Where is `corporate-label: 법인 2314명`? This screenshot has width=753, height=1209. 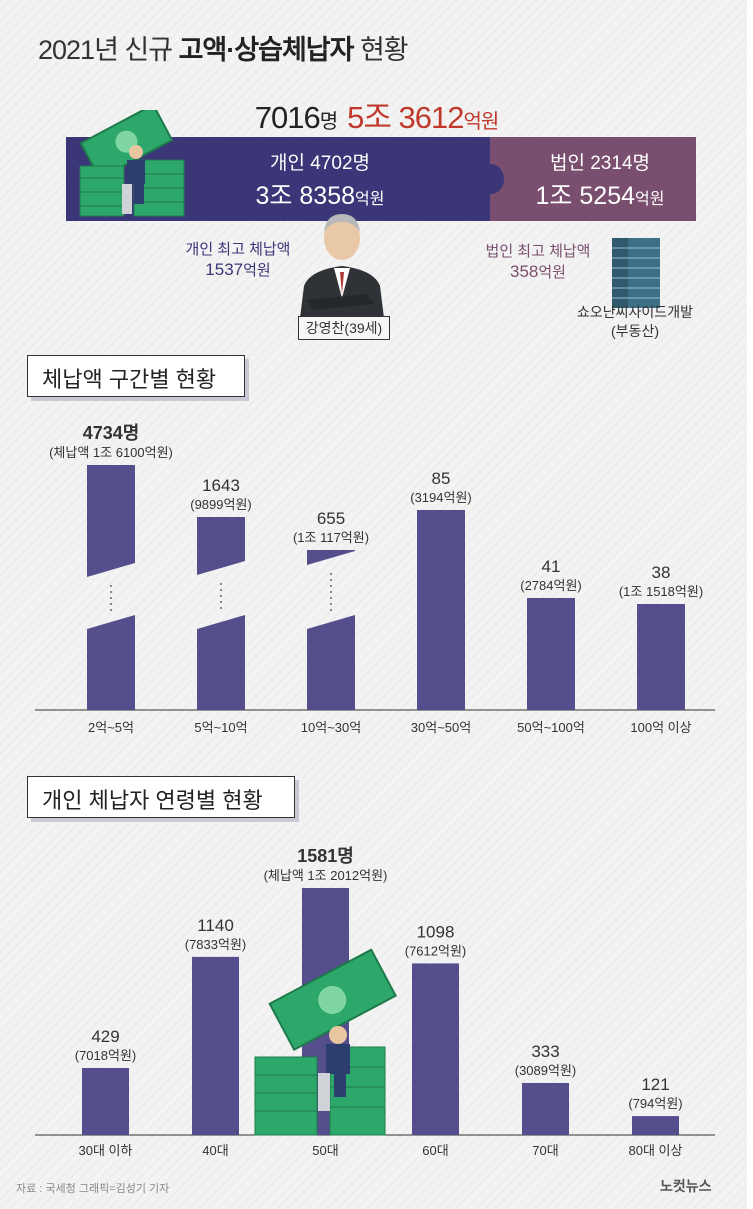
corporate-label: 법인 2314명 is located at coordinates (600, 163).